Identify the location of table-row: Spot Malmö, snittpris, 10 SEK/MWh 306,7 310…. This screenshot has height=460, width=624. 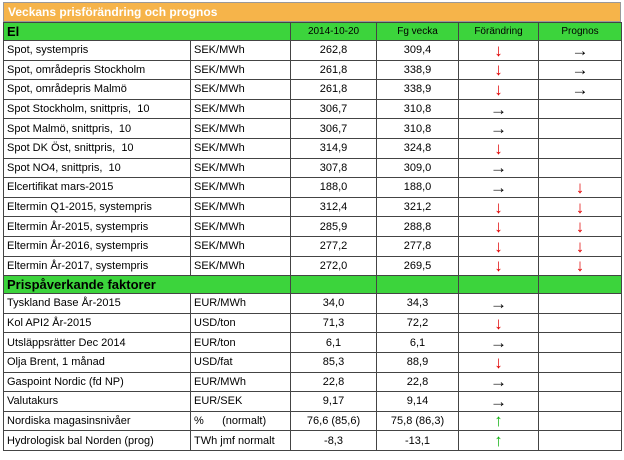
(313, 128).